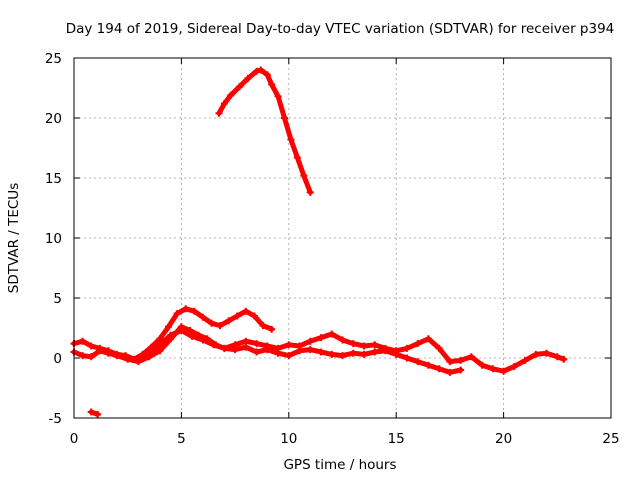  What do you see at coordinates (57, 299) in the screenshot?
I see `y-tick-label: 5` at bounding box center [57, 299].